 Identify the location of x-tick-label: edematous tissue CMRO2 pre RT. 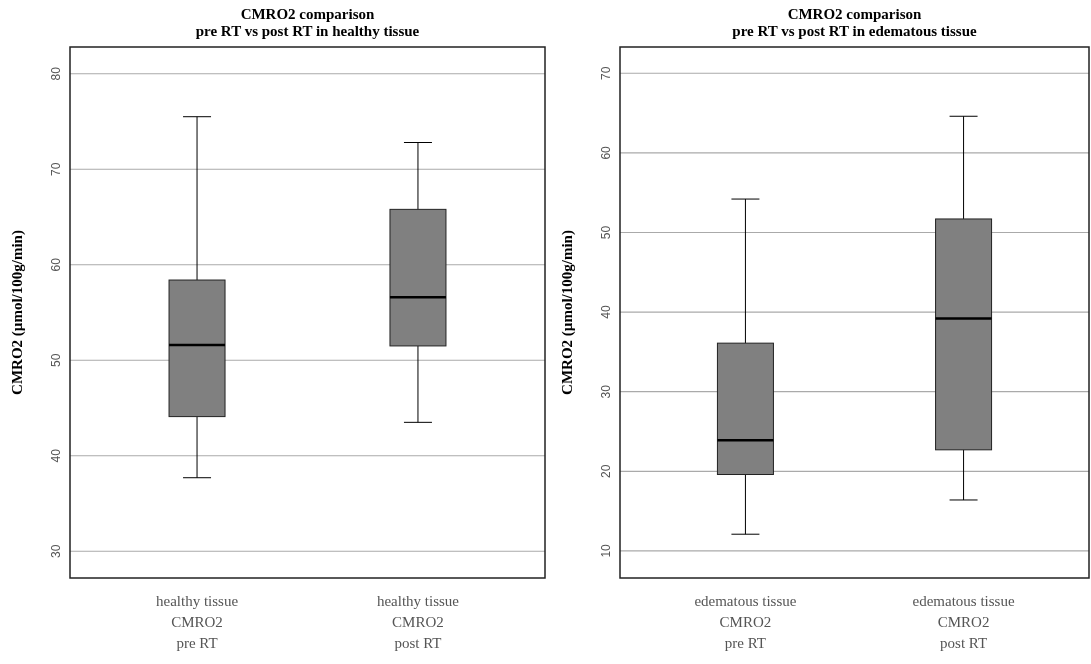
(745, 622).